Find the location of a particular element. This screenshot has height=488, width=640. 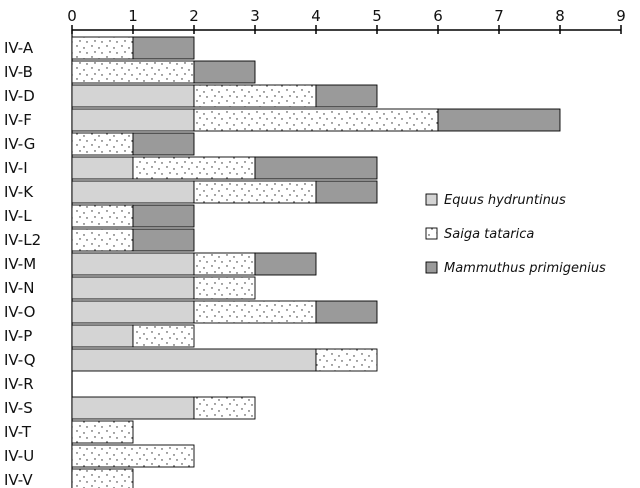

category-label: IV-B is located at coordinates (18, 72).